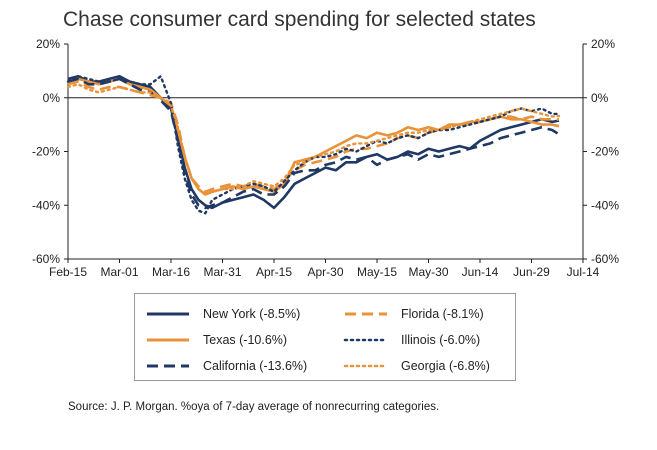 Image resolution: width=657 pixels, height=450 pixels. Describe the element at coordinates (68, 272) in the screenshot. I see `x-tick-label: Feb-15` at that location.